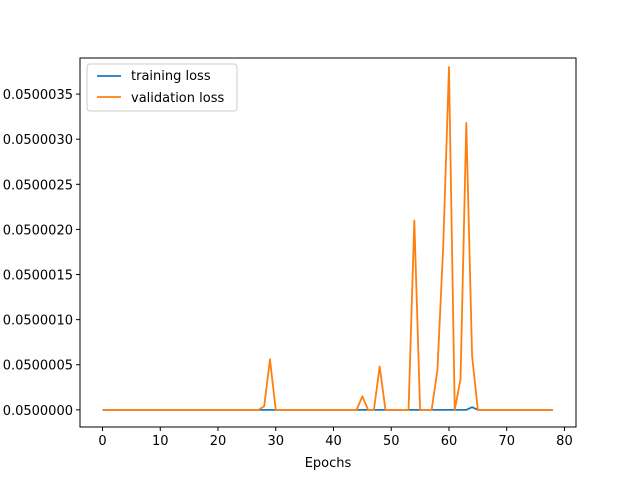 The width and height of the screenshot is (640, 480). Describe the element at coordinates (275, 441) in the screenshot. I see `x-tick-label: 30` at that location.